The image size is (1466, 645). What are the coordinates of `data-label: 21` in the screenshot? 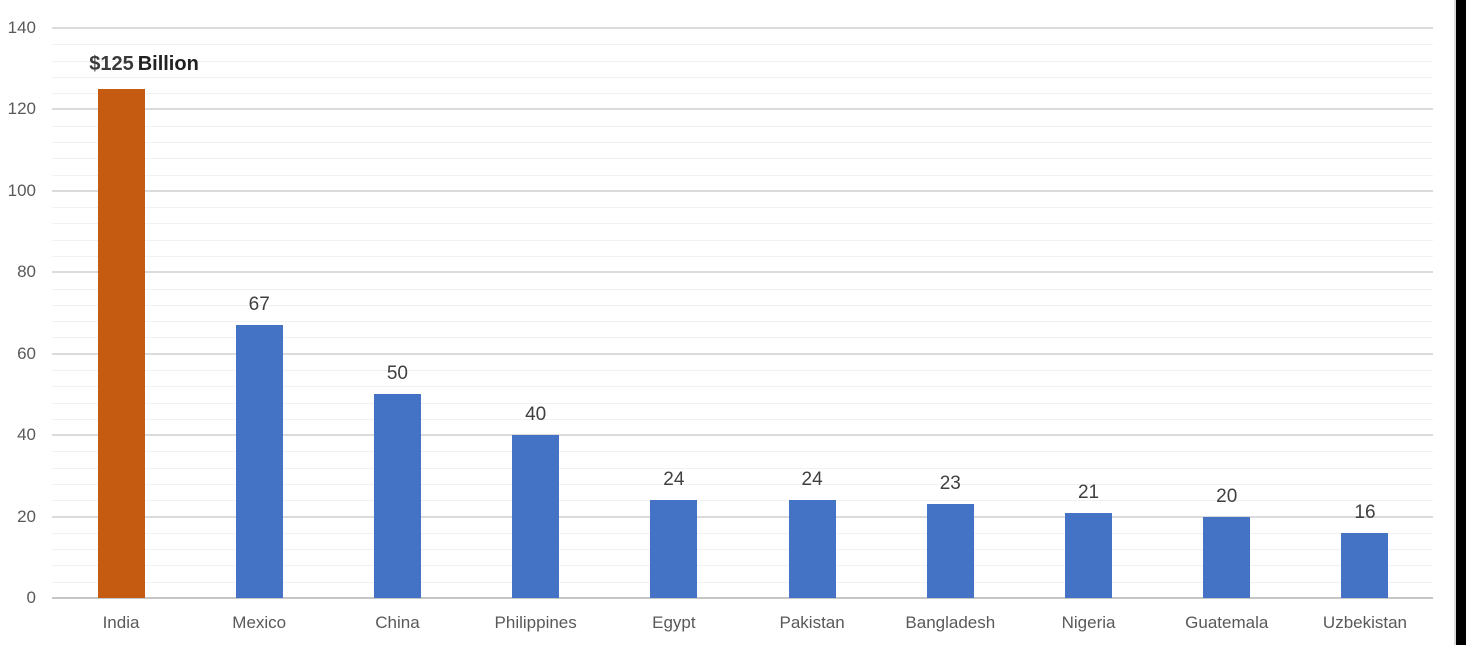 It's located at (1088, 492).